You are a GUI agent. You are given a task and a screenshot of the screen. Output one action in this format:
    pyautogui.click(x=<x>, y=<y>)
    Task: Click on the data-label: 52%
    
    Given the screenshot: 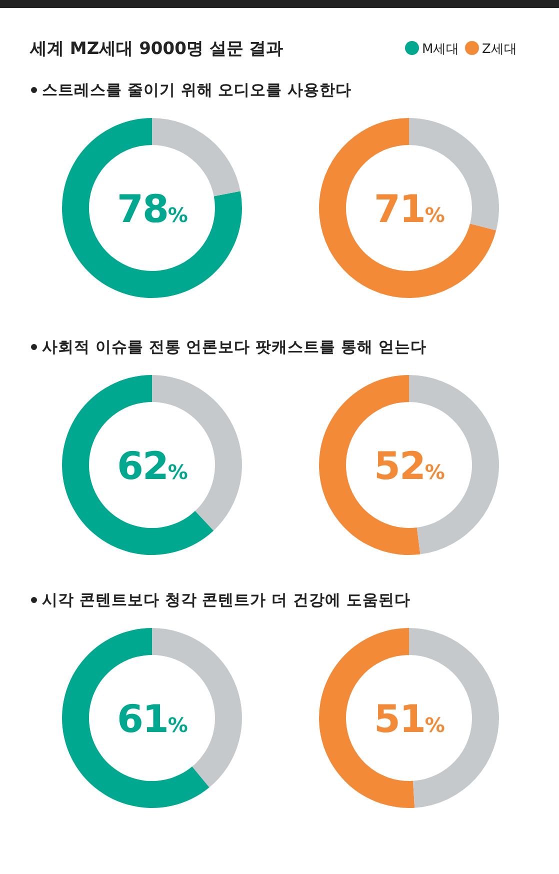 What is the action you would take?
    pyautogui.click(x=409, y=466)
    